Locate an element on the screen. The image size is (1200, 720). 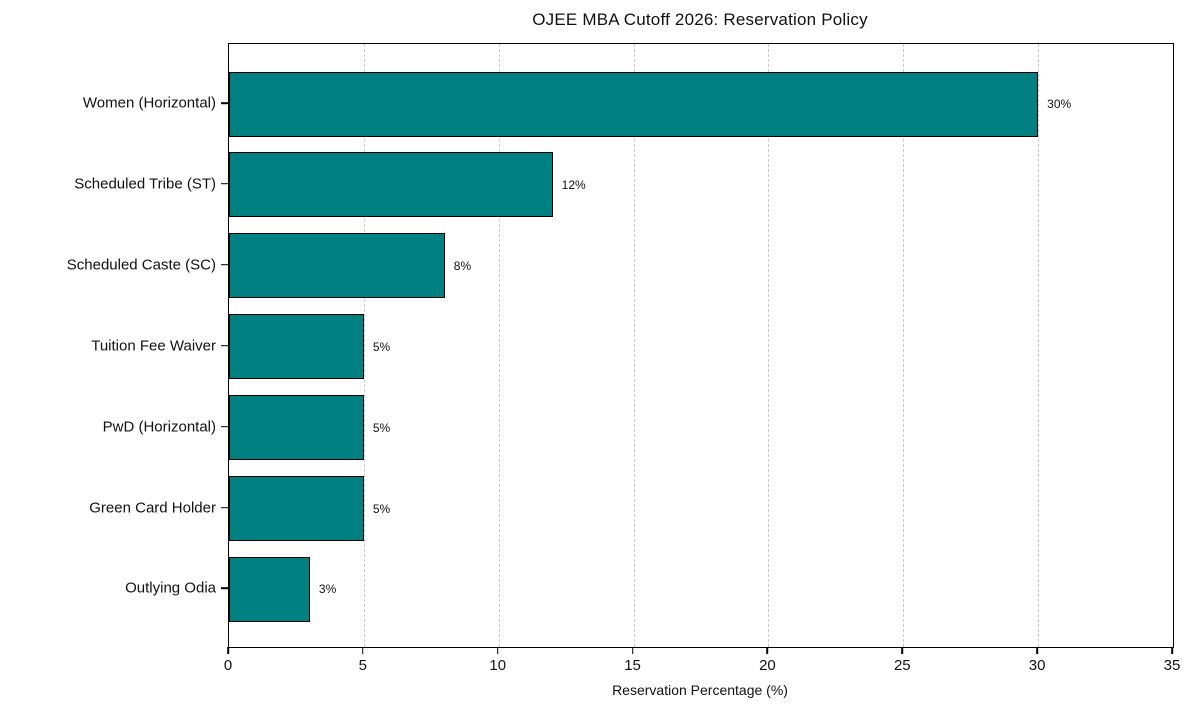
x-tick-label: 0 is located at coordinates (228, 665).